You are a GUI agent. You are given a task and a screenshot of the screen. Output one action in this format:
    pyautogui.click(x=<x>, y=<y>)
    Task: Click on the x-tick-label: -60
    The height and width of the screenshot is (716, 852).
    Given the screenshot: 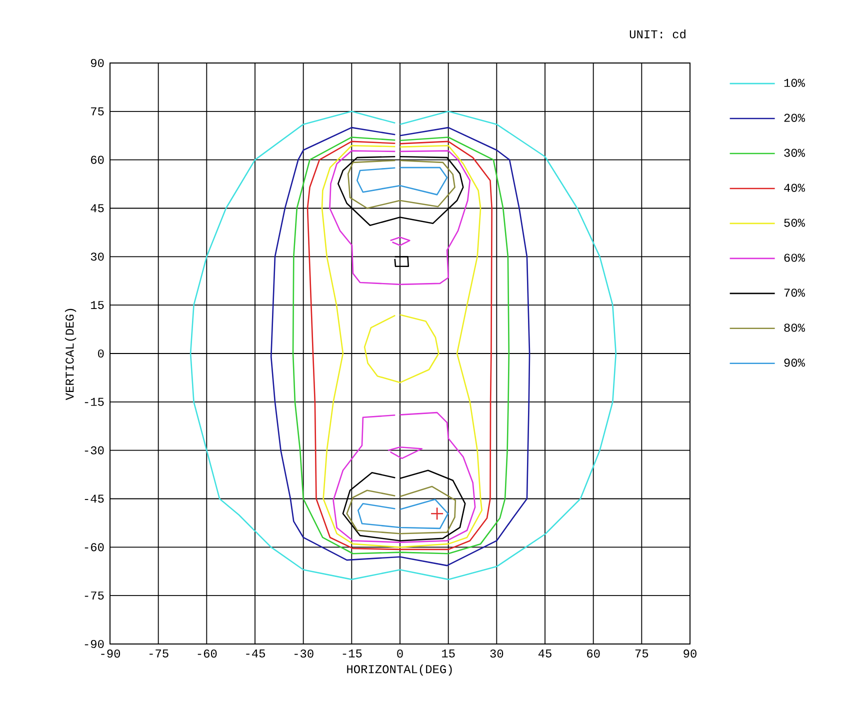 What is the action you would take?
    pyautogui.click(x=207, y=654)
    